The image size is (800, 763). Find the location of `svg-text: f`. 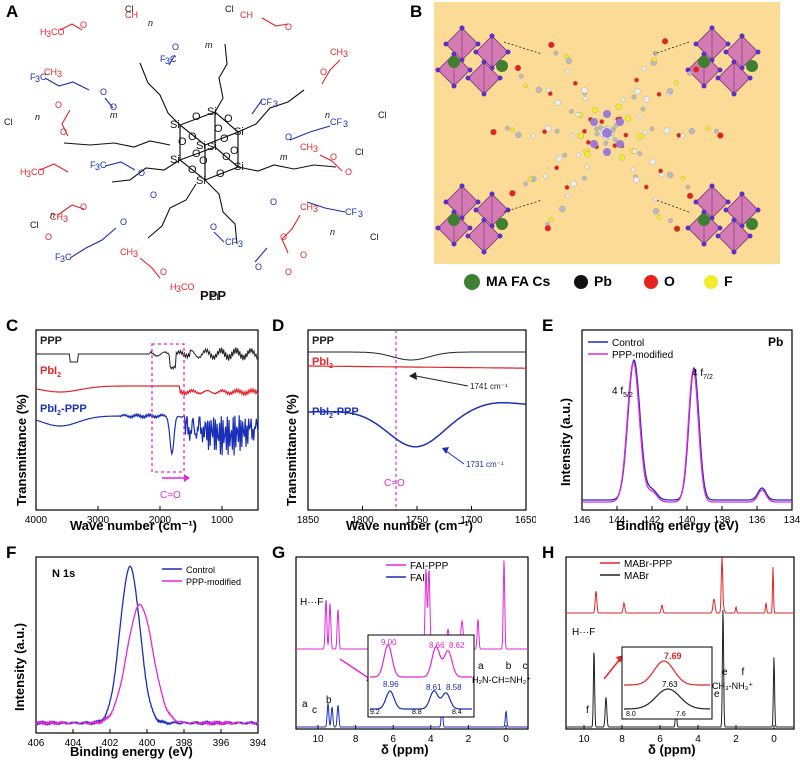

svg-text: f is located at coordinates (587, 710).